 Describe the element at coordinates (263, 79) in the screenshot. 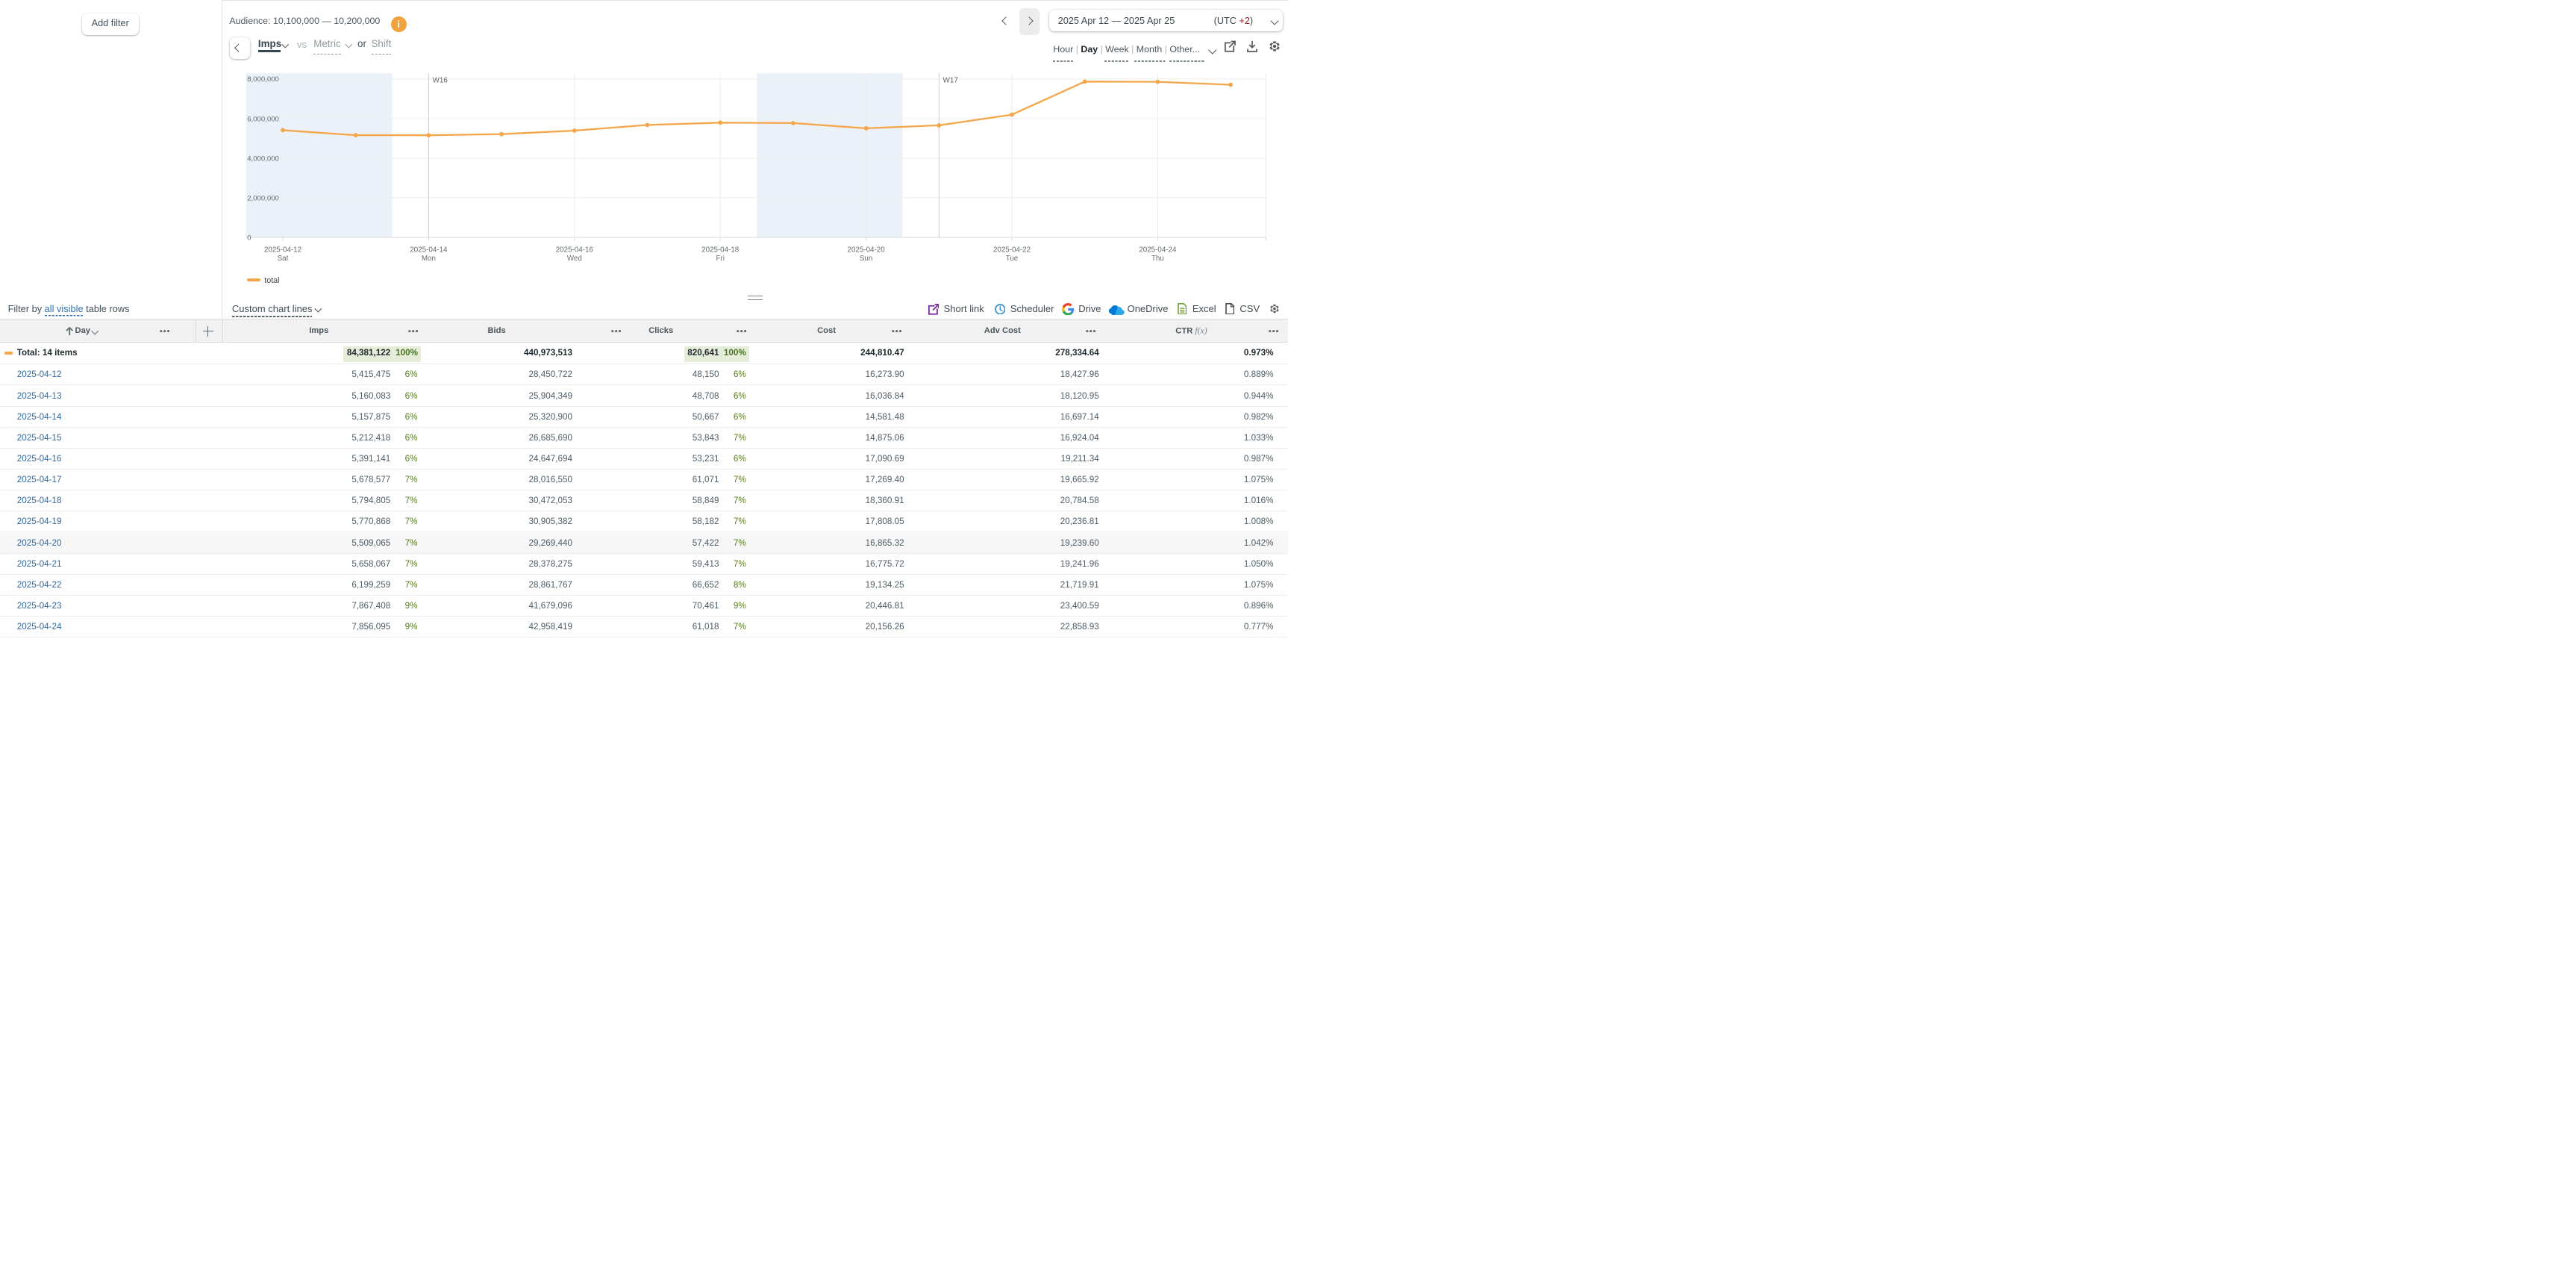

I see `svg-text: 8,000,000` at that location.